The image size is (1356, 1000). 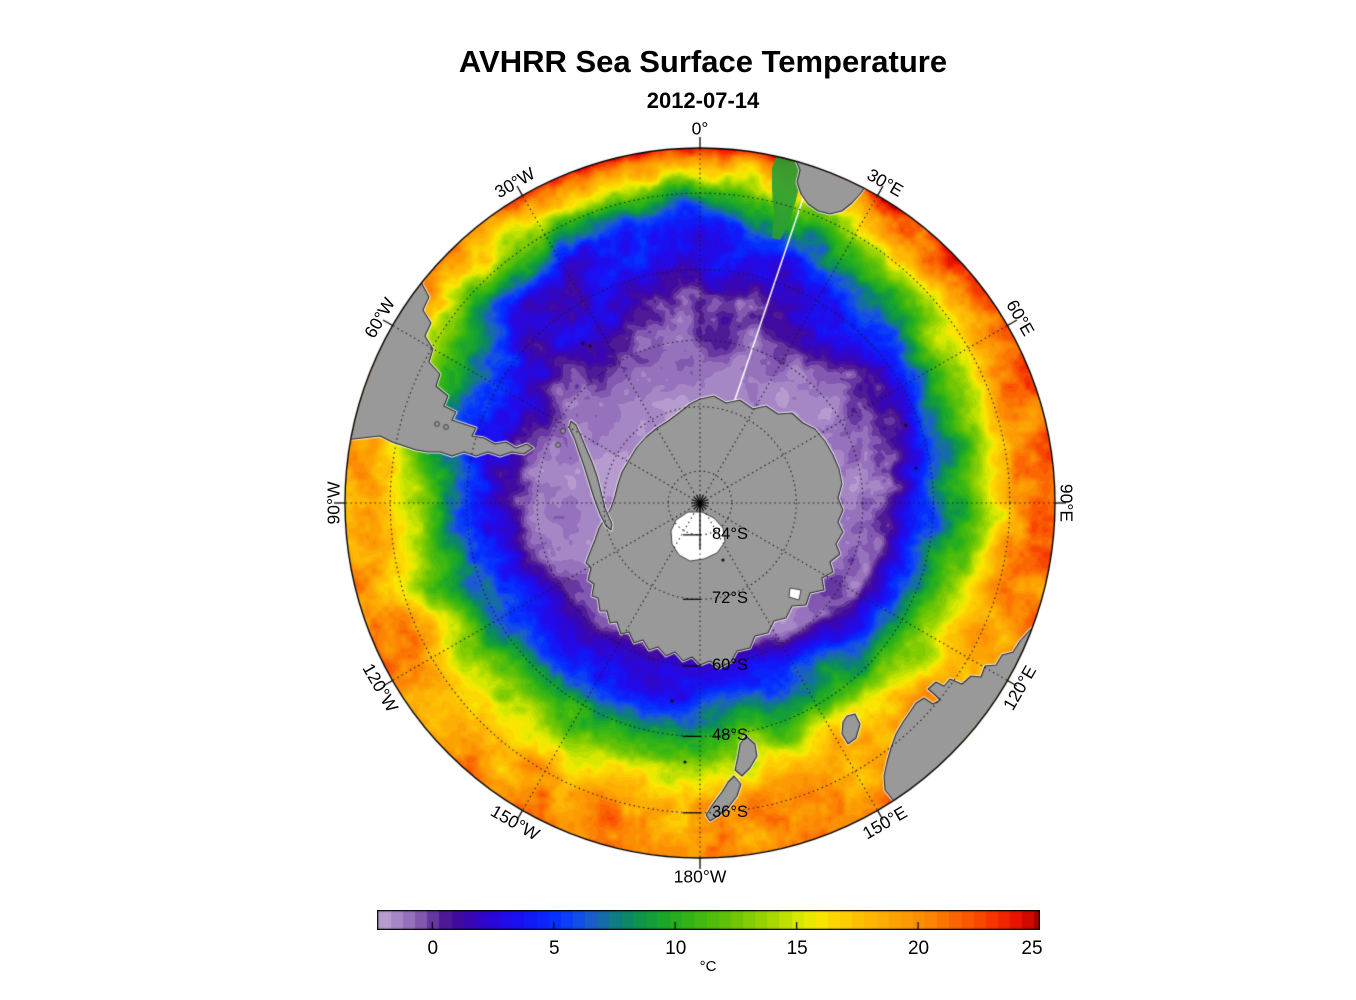 What do you see at coordinates (1032, 948) in the screenshot?
I see `colorbar-tick-label: 25` at bounding box center [1032, 948].